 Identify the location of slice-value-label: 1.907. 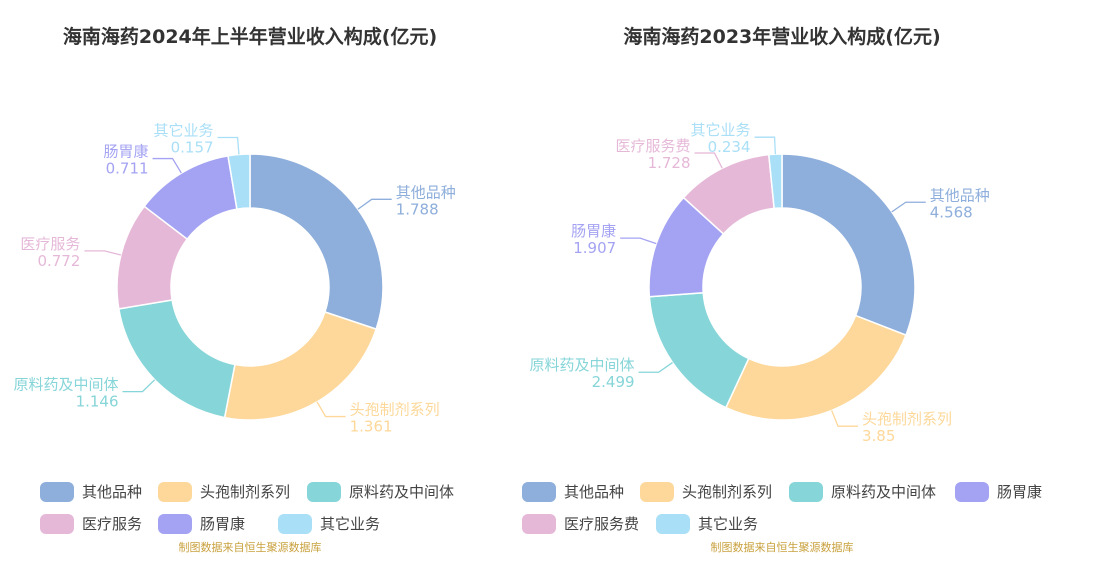
(594, 248).